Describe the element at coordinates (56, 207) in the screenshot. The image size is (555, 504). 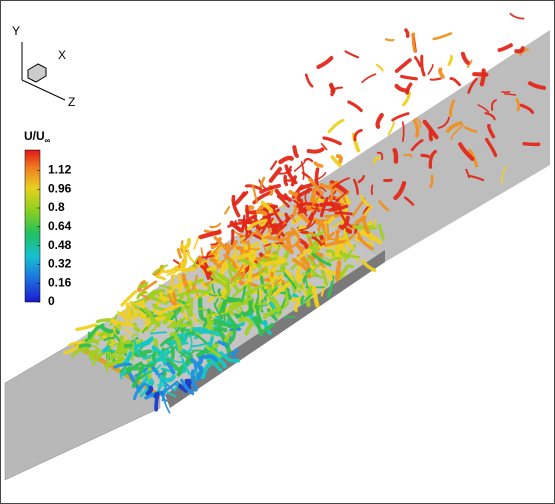
I see `legend-level: 0.8` at that location.